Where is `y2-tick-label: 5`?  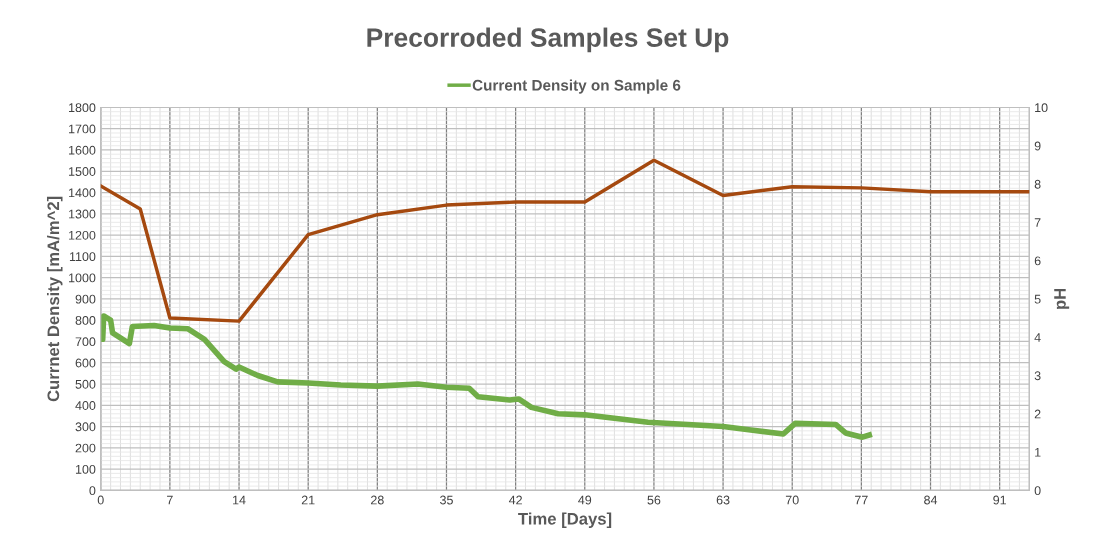 y2-tick-label: 5 is located at coordinates (1037, 299).